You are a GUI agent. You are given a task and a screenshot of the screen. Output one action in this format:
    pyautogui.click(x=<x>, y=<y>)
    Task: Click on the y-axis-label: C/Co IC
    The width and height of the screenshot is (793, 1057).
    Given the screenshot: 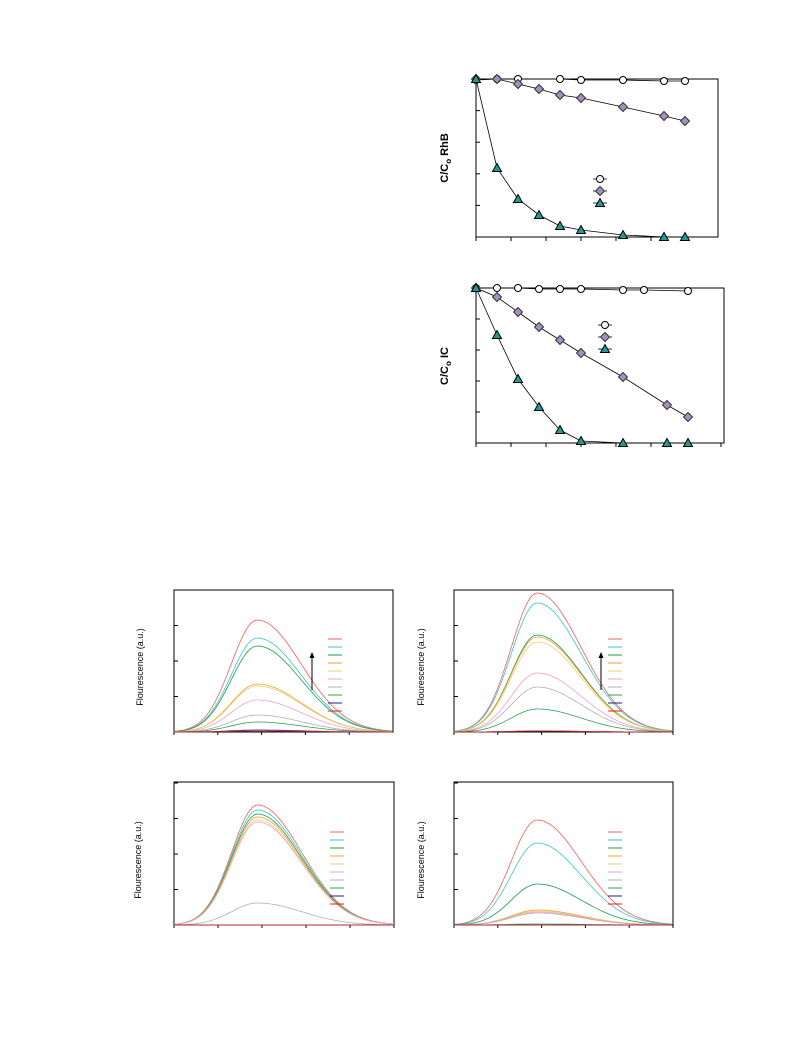 What is the action you would take?
    pyautogui.click(x=446, y=366)
    